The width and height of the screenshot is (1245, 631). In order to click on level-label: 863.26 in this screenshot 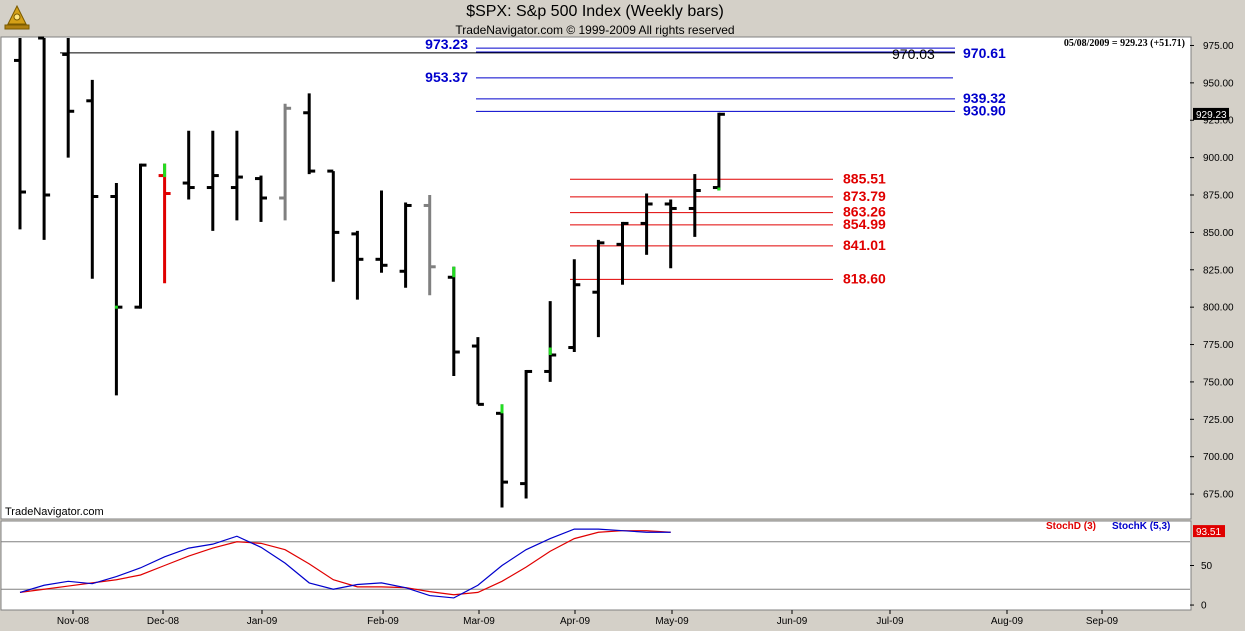, I will do `click(864, 212)`.